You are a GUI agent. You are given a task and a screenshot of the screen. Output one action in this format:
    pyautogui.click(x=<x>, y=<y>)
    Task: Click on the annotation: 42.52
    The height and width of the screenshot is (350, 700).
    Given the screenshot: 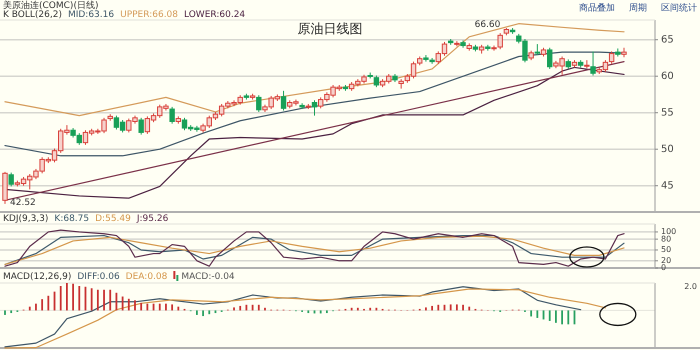 What is the action you would take?
    pyautogui.click(x=23, y=203)
    